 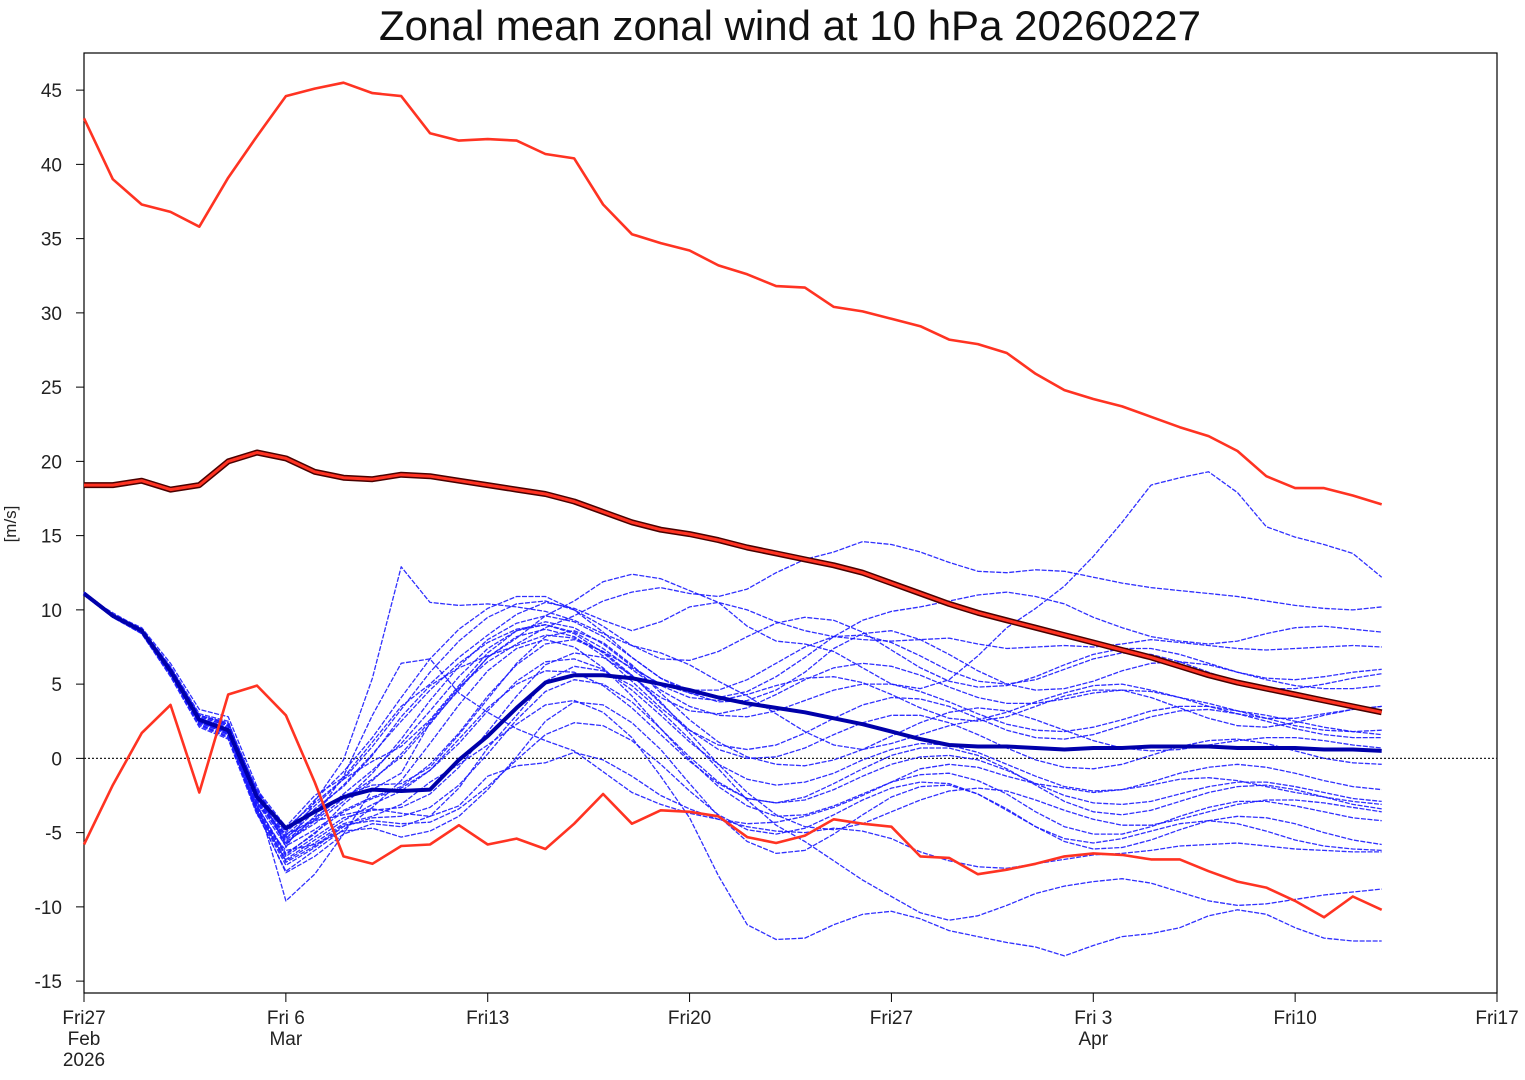 What do you see at coordinates (53, 834) in the screenshot?
I see `y-tick-label: -5` at bounding box center [53, 834].